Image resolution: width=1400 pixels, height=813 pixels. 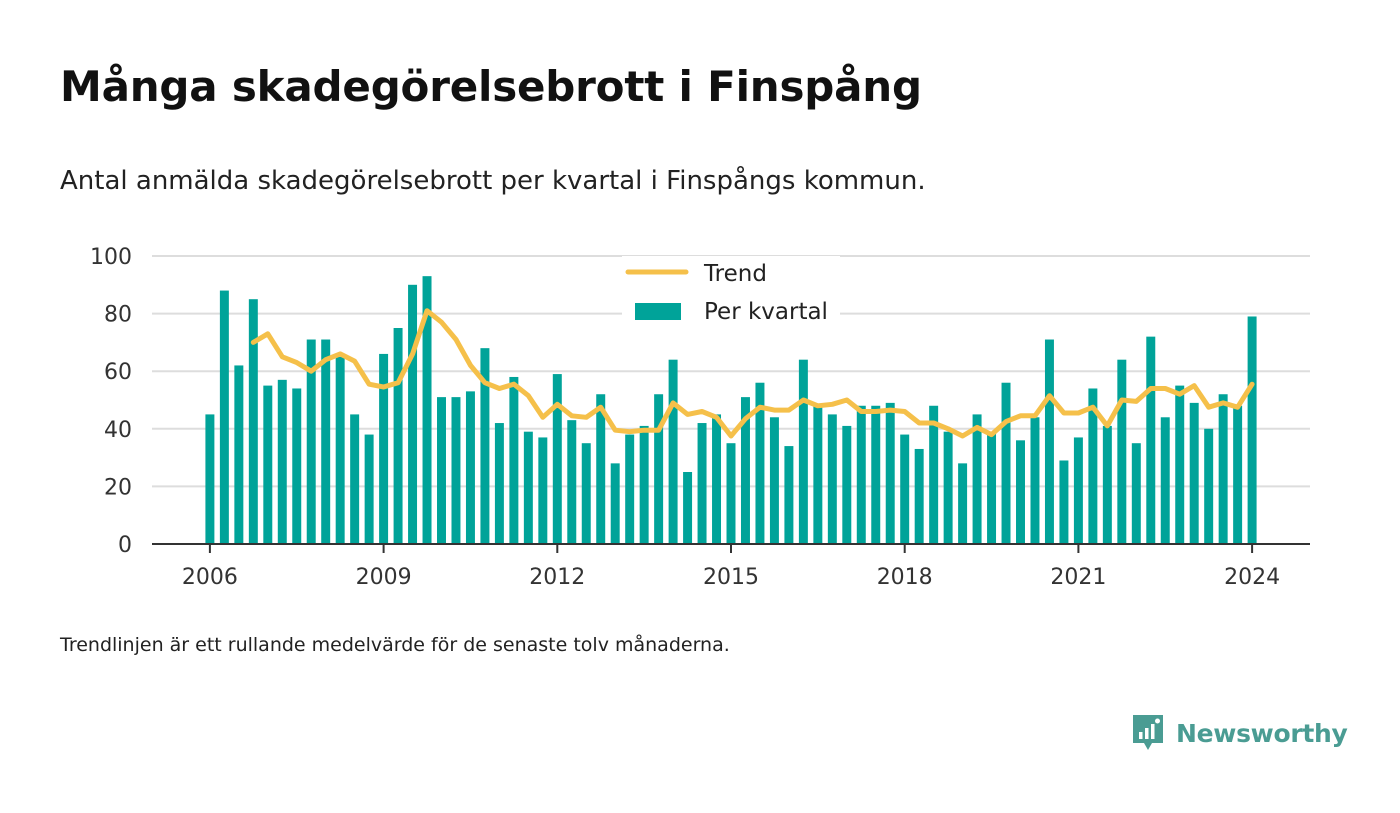 I want to click on chart-title: Många skadegörelsebrott i Finspång, so click(x=491, y=86).